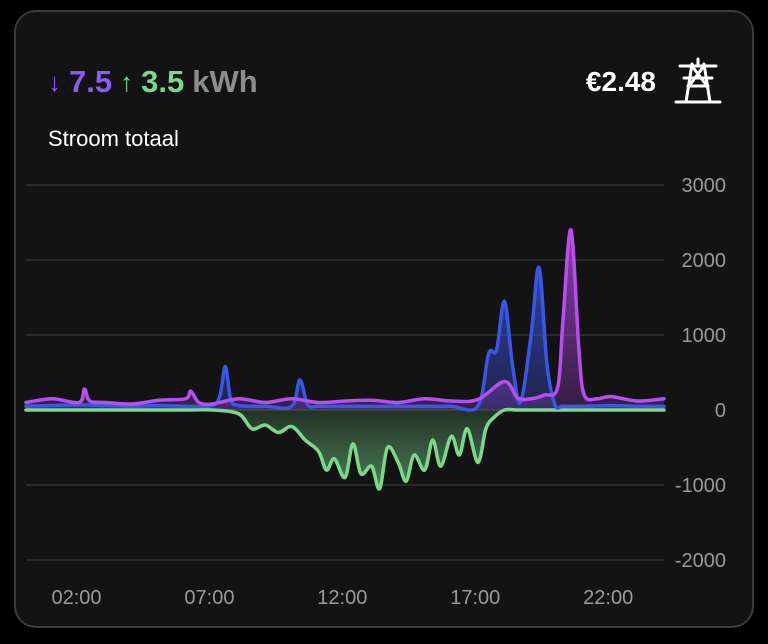  I want to click on export-arrow-icon: ↑, so click(127, 81).